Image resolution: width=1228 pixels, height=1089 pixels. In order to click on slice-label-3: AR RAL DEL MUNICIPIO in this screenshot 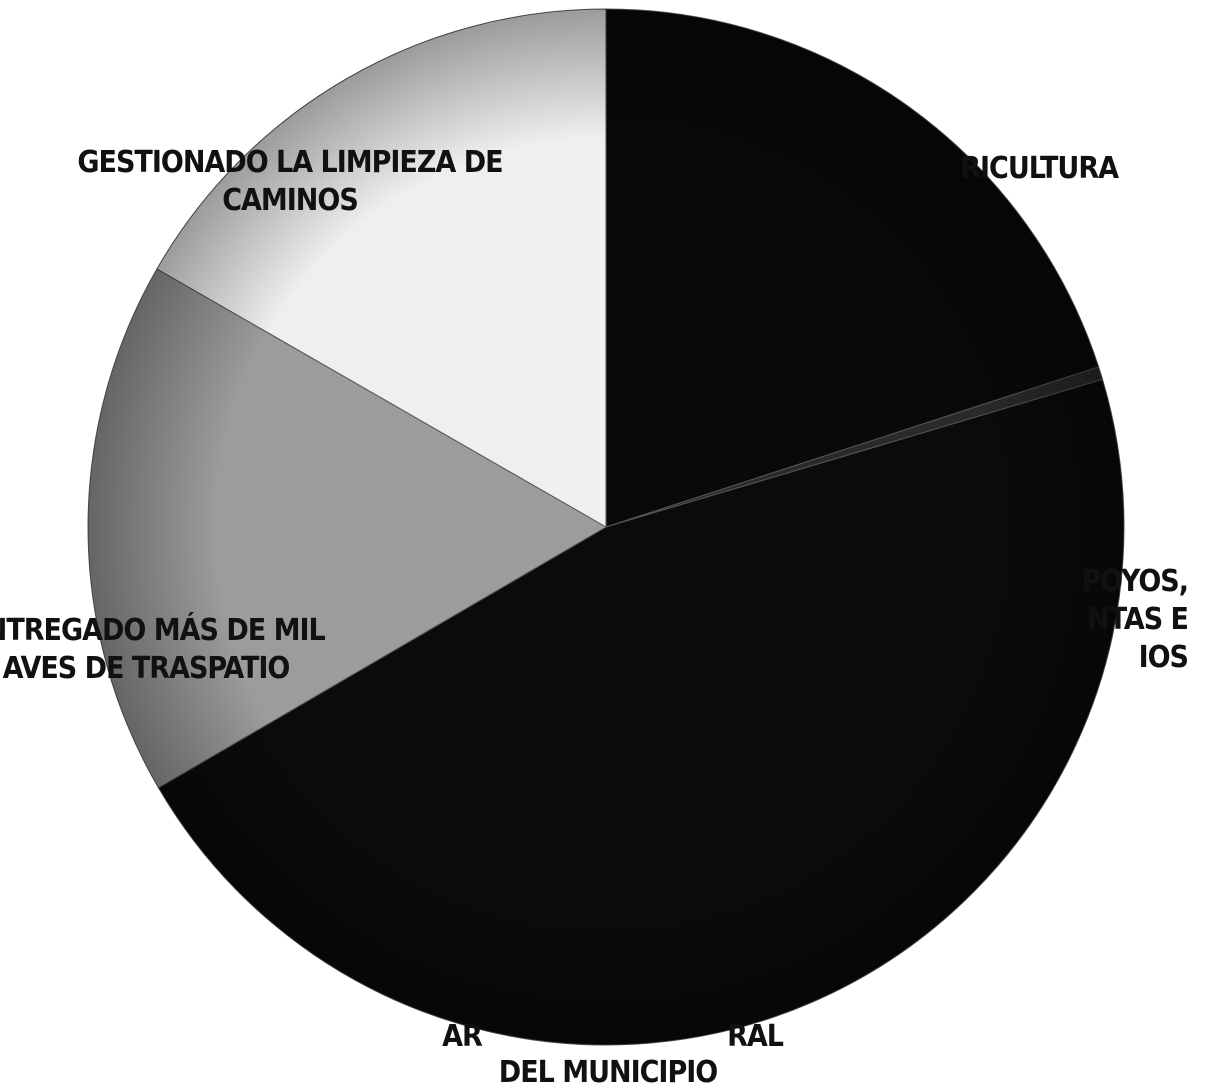, I will do `click(613, 1054)`.